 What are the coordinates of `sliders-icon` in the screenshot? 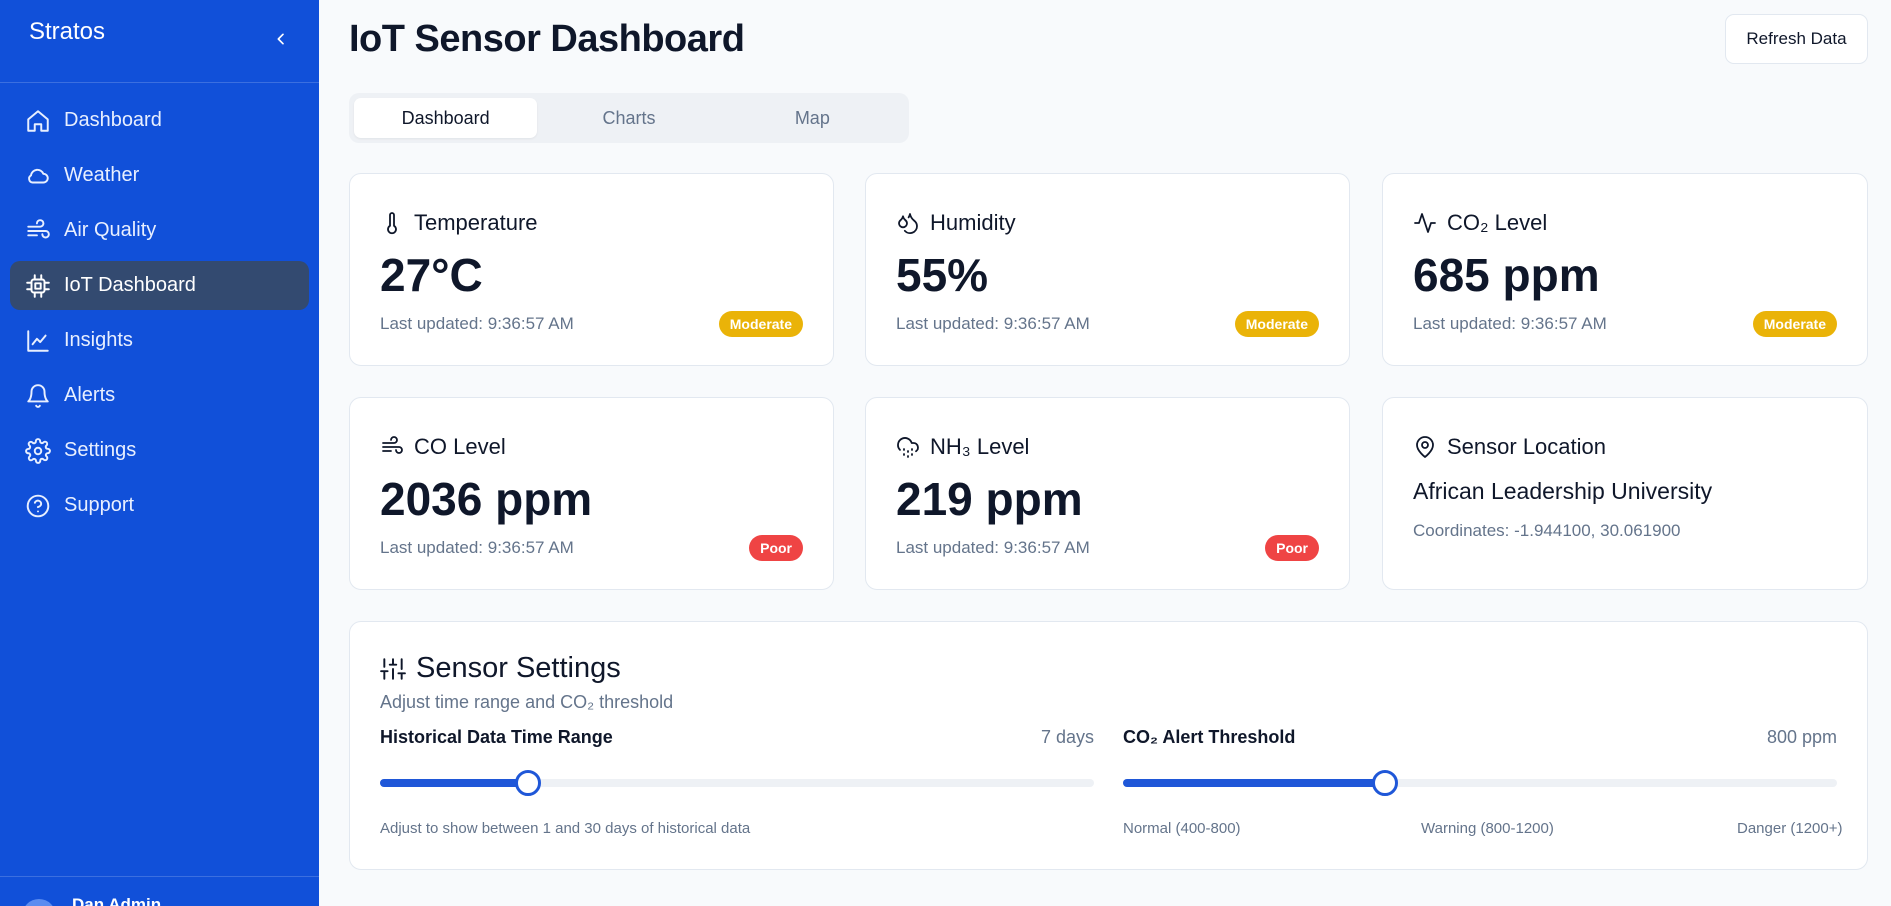 It's located at (393, 668).